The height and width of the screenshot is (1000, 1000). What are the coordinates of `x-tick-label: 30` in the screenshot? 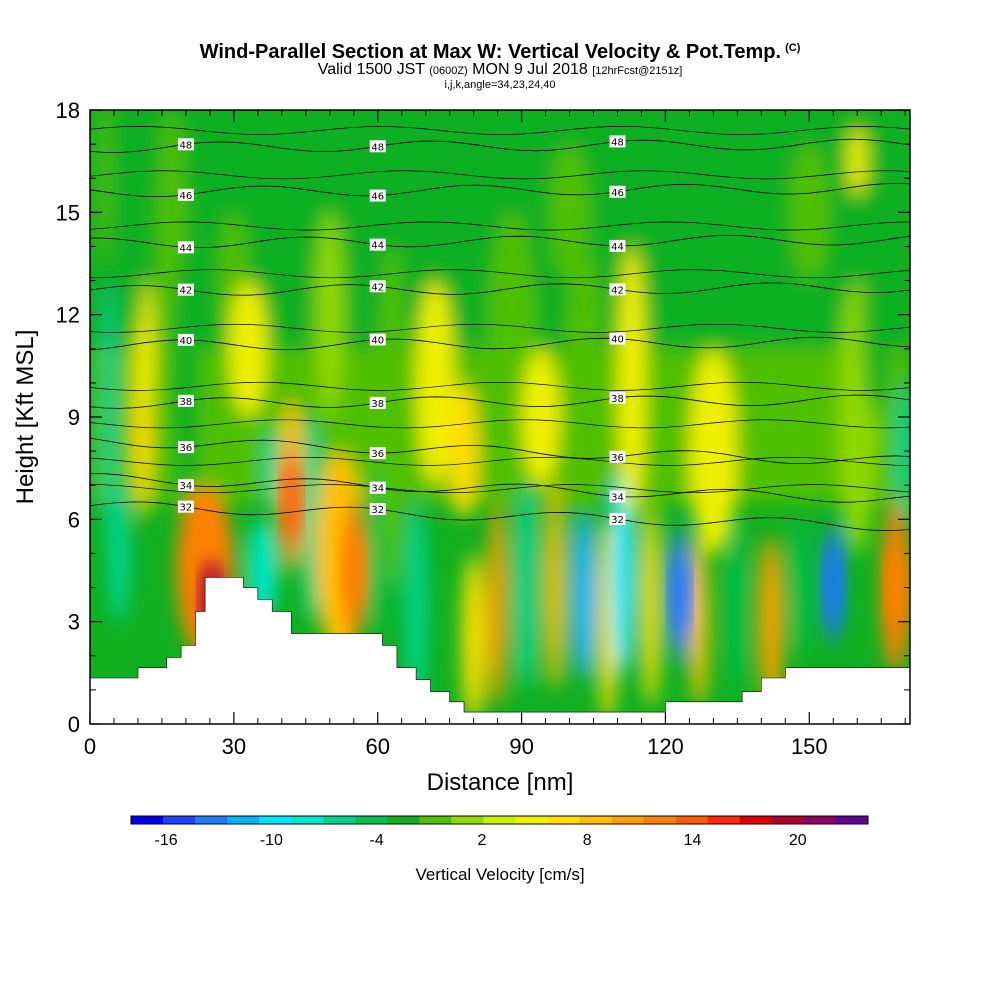 It's located at (234, 746).